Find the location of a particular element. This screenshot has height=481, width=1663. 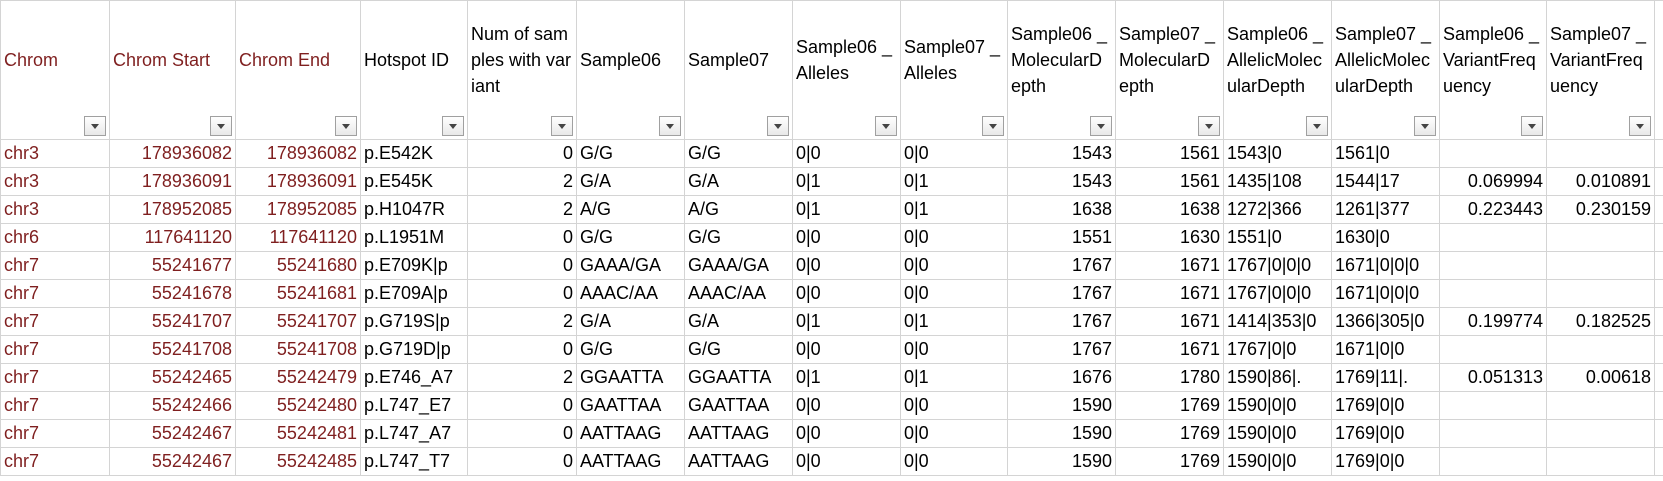

cell: 178952085 is located at coordinates (298, 209).